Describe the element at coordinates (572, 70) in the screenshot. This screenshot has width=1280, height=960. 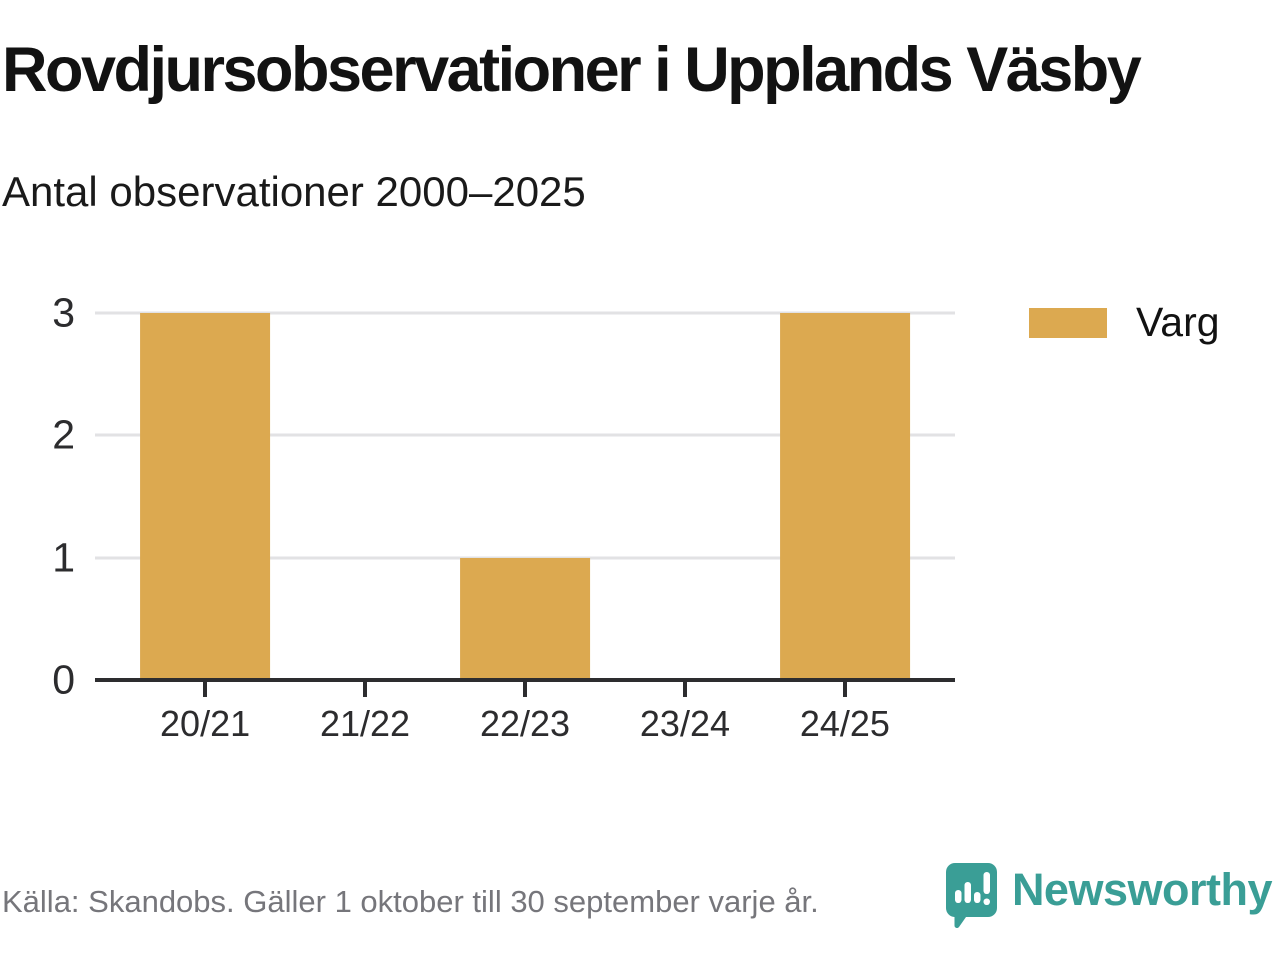
I see `chart-title: Rovdjursobservationer i Upplands Väsby` at that location.